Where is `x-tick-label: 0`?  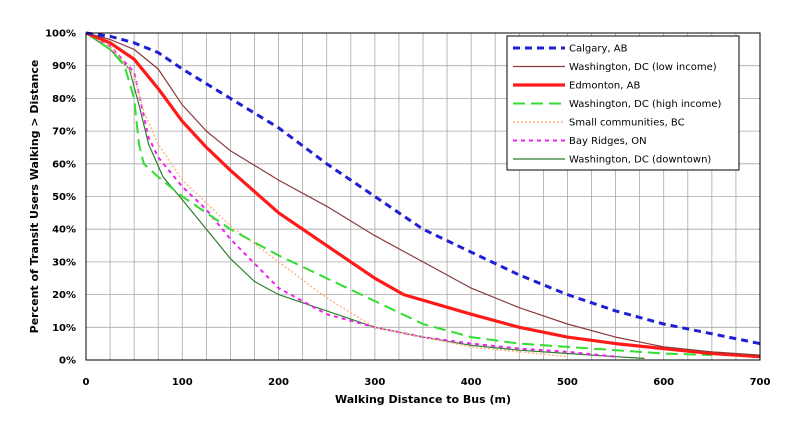 x-tick-label: 0 is located at coordinates (86, 382).